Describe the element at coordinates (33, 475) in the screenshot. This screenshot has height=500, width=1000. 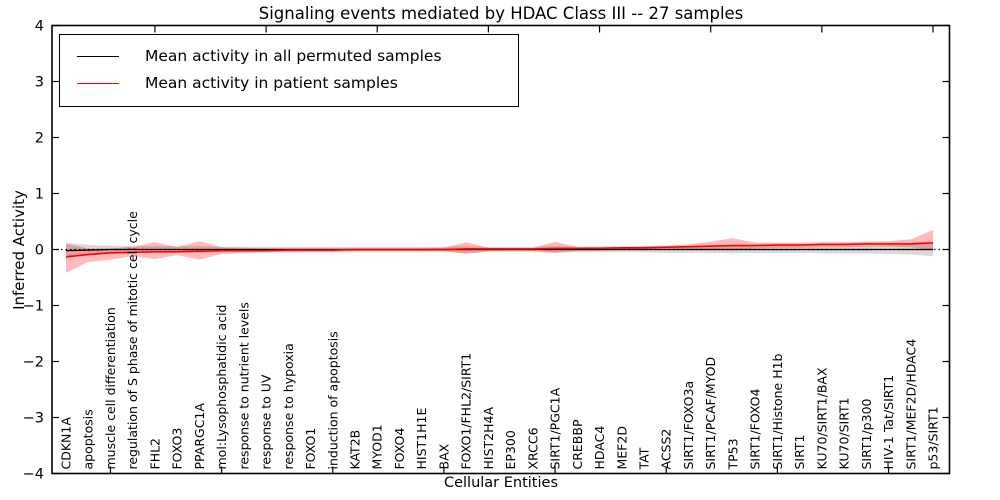
I see `y-tick-label: −4` at that location.